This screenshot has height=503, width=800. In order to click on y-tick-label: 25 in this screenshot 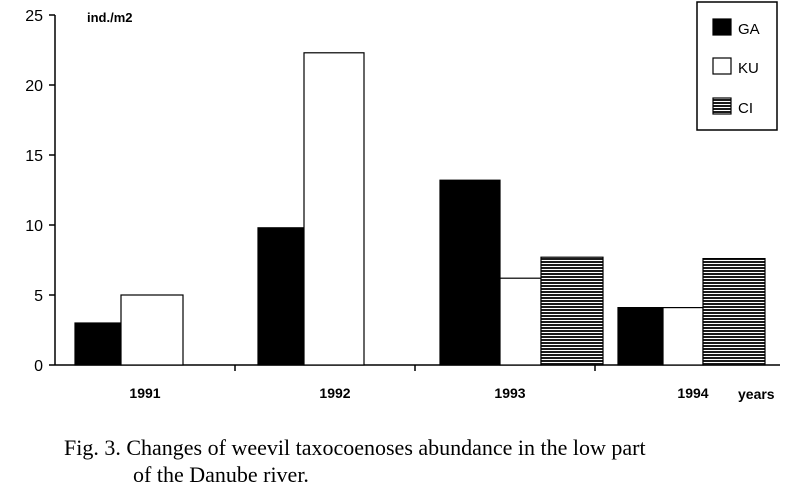, I will do `click(34, 16)`.